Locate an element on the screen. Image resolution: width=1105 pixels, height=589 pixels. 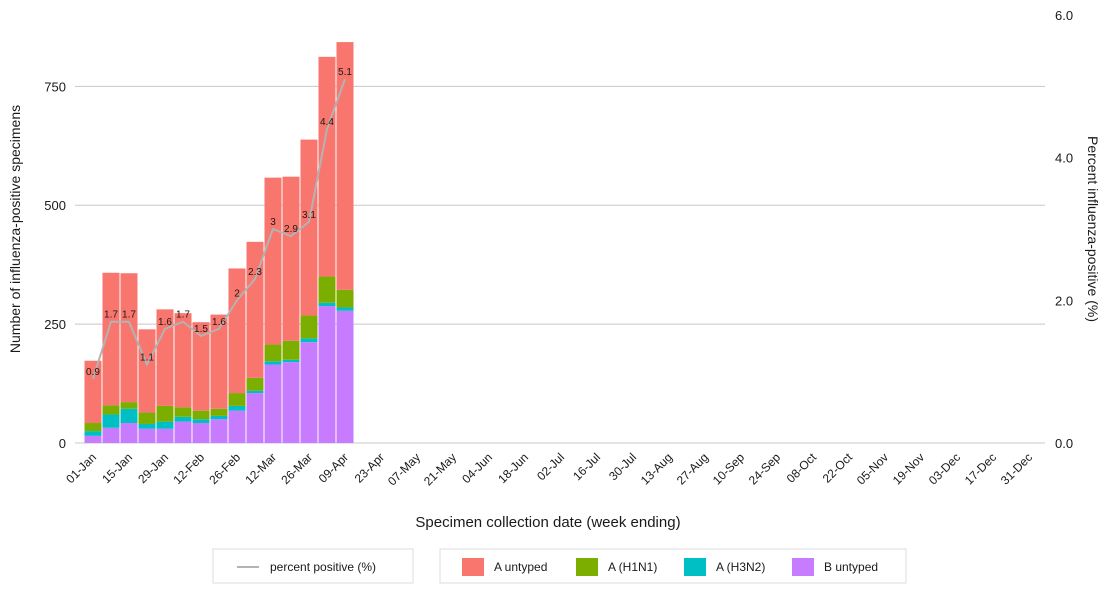
legend-label: A (H3N2) is located at coordinates (740, 567).